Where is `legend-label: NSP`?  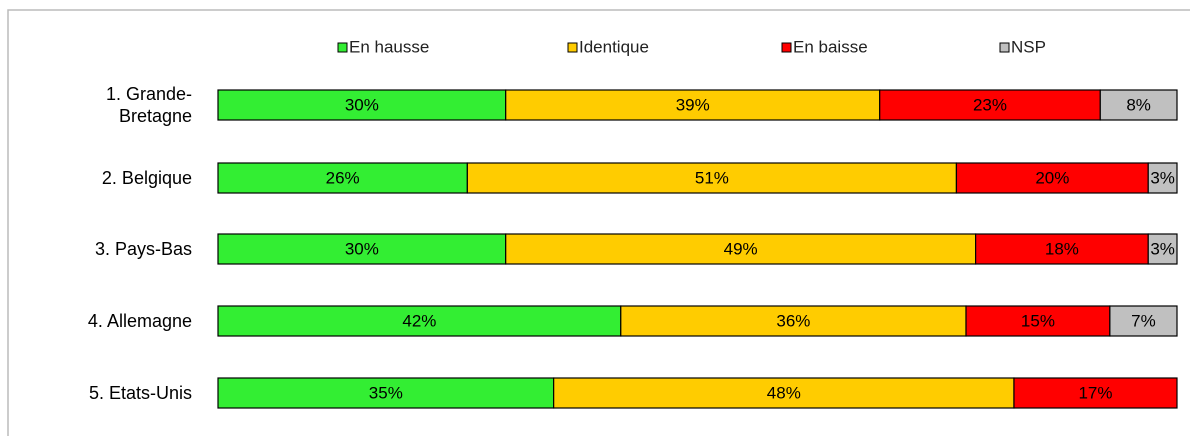
legend-label: NSP is located at coordinates (1028, 46).